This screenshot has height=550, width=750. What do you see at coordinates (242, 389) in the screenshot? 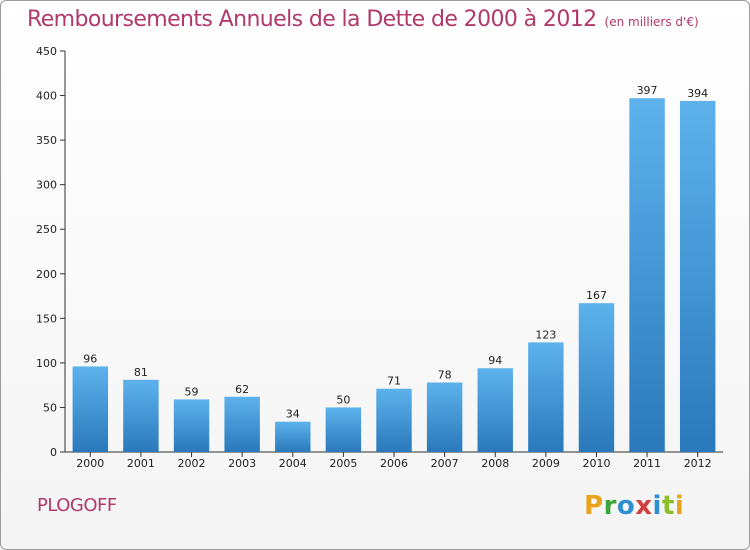
I see `bar-value-label: 62` at bounding box center [242, 389].